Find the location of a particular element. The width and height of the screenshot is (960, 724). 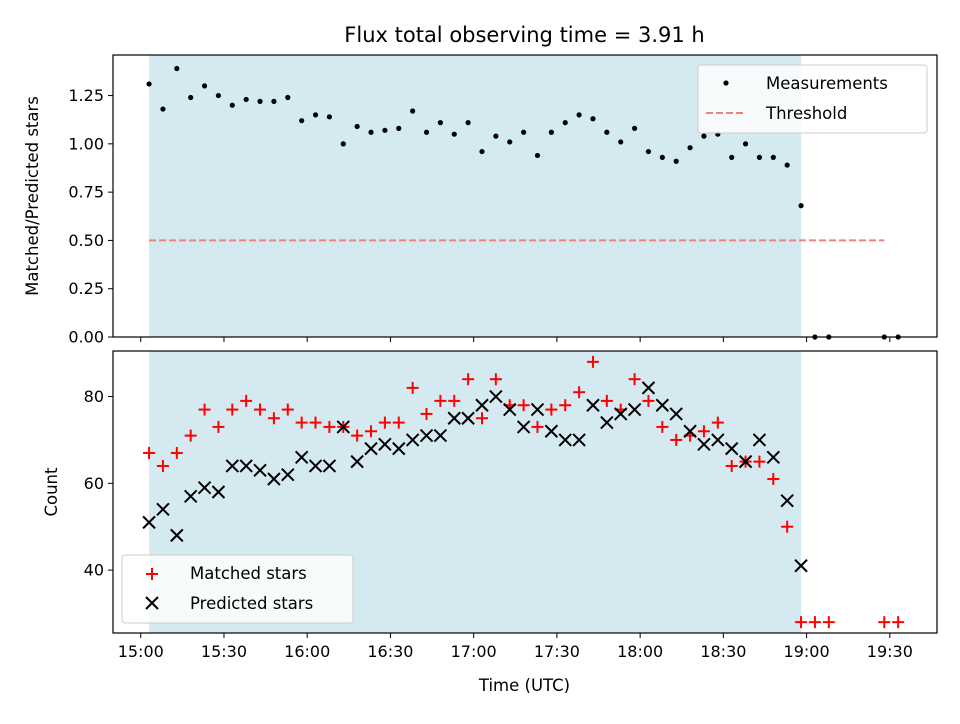

y-tick-label: 1.00 is located at coordinates (86, 143).